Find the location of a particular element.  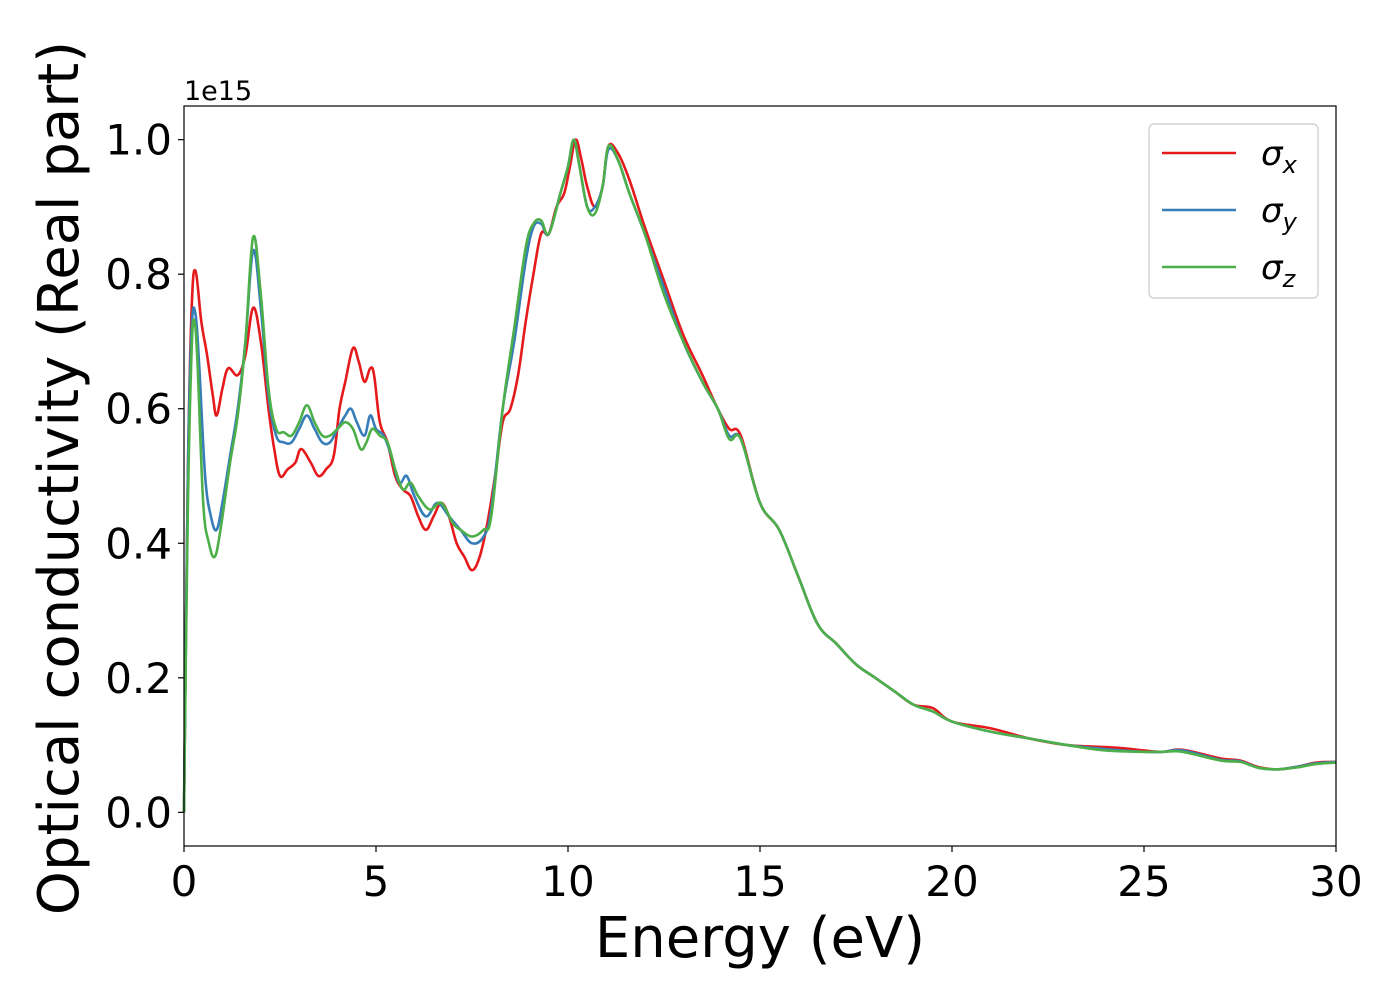

x-tick-label: 0 is located at coordinates (184, 881).